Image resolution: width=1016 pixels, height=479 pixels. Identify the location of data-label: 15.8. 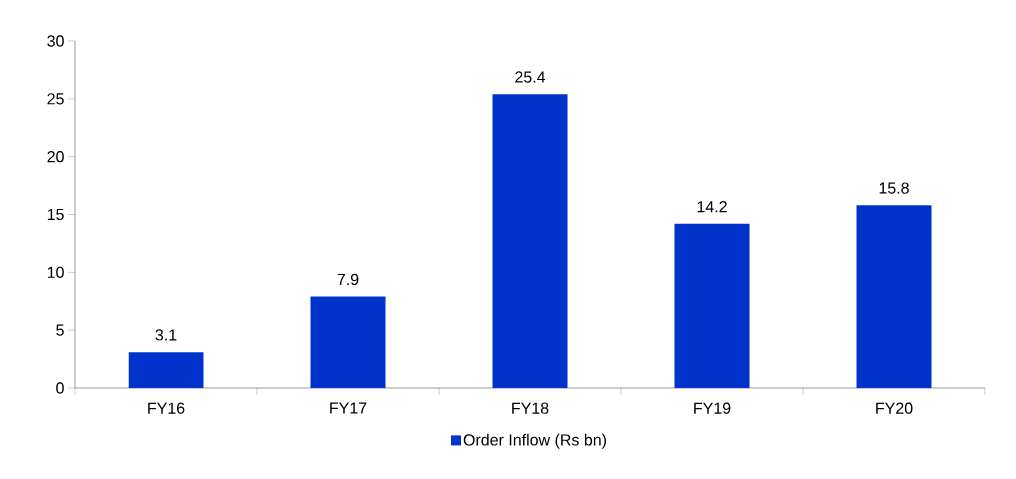
(894, 188).